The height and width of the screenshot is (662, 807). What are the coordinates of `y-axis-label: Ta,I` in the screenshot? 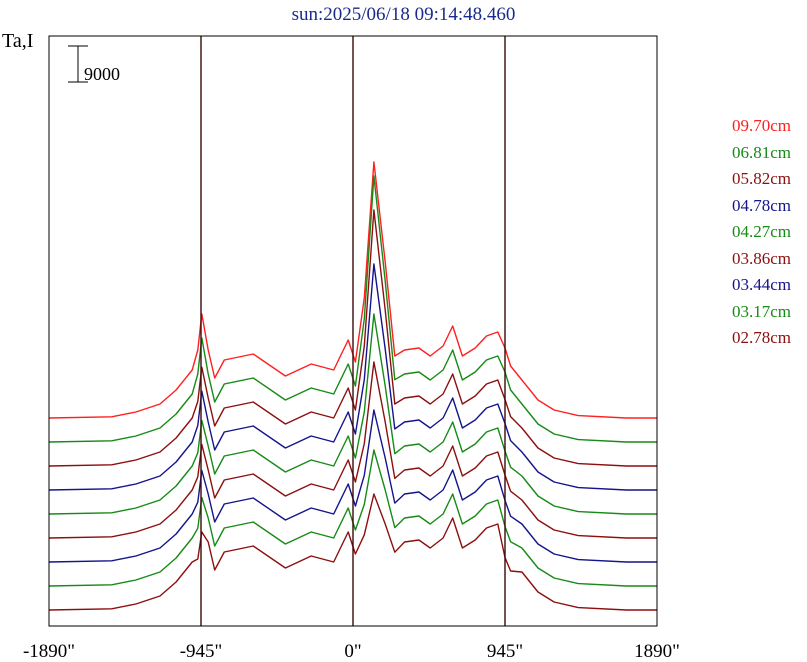 It's located at (18, 41).